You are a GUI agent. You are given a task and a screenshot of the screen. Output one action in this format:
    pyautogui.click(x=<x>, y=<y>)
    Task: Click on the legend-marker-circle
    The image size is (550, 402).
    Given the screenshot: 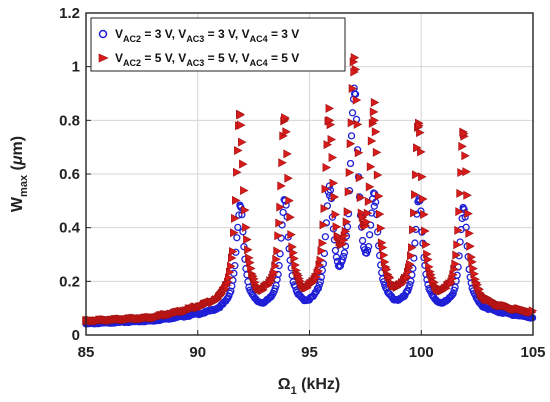 What is the action you would take?
    pyautogui.click(x=103, y=34)
    